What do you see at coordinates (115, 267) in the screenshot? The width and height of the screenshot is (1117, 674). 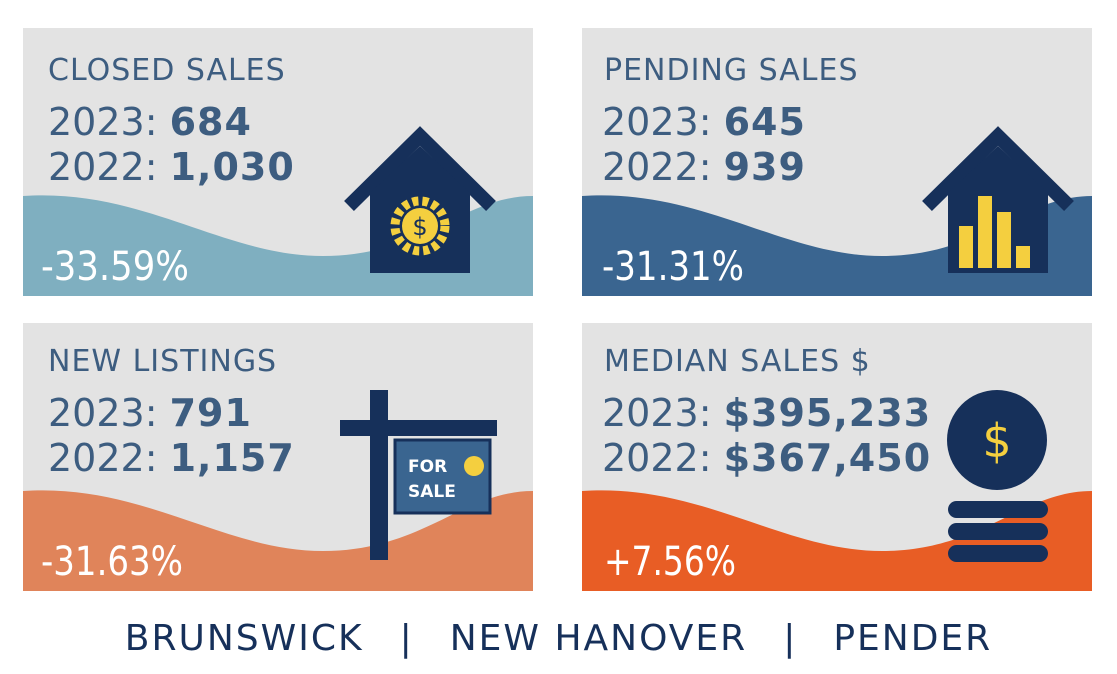 I see `change: -33.59%` at bounding box center [115, 267].